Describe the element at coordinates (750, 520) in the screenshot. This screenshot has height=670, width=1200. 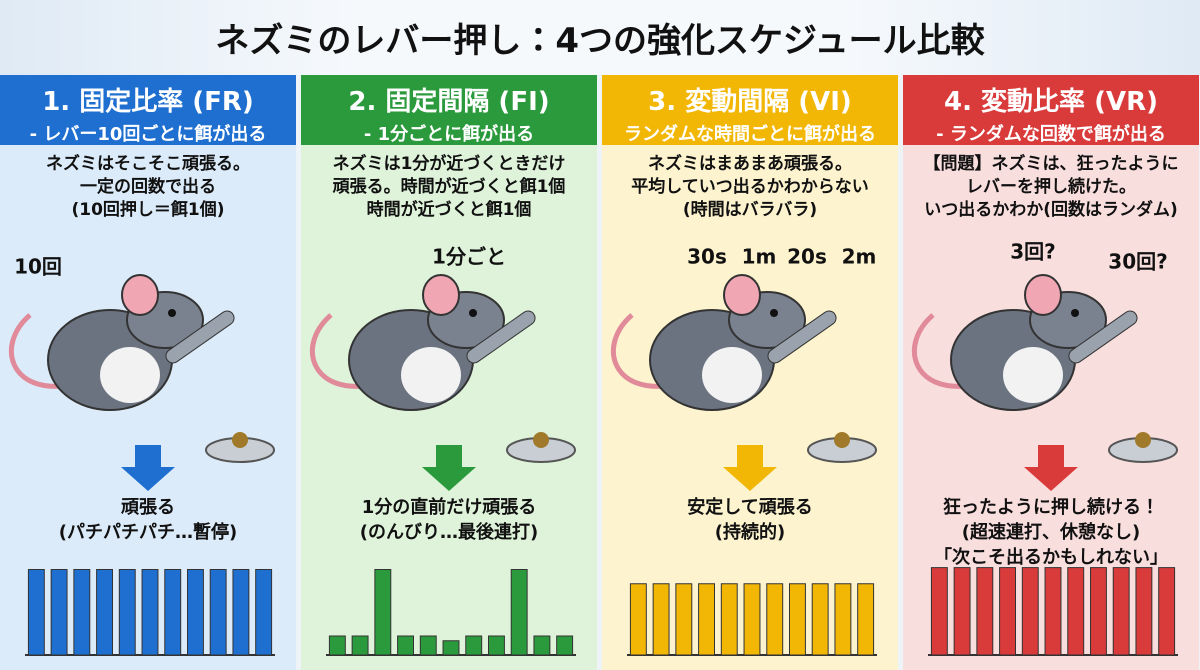
I see `result: 安定して頑張る (持続的)` at that location.